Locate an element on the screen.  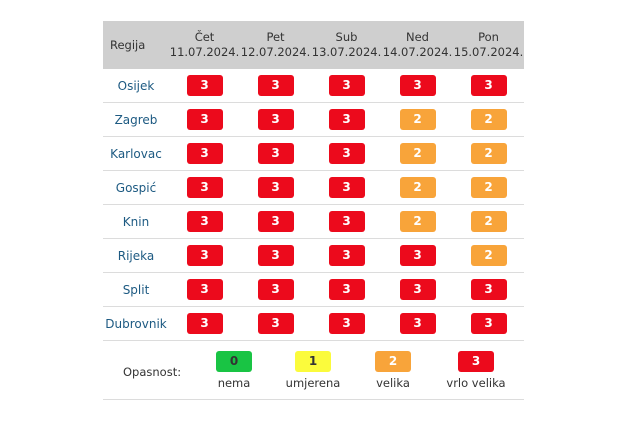
region-link: Dubrovnik is located at coordinates (136, 323).